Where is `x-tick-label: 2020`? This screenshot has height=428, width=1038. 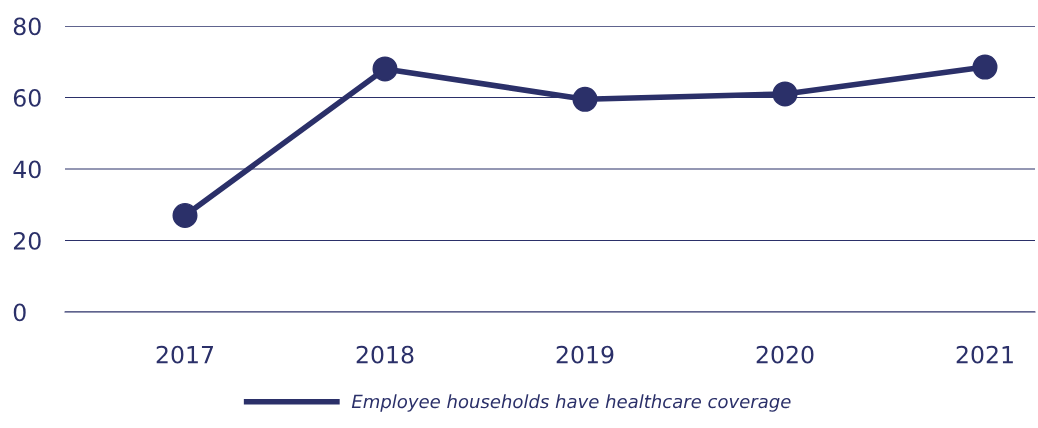
x-tick-label: 2020 is located at coordinates (785, 354).